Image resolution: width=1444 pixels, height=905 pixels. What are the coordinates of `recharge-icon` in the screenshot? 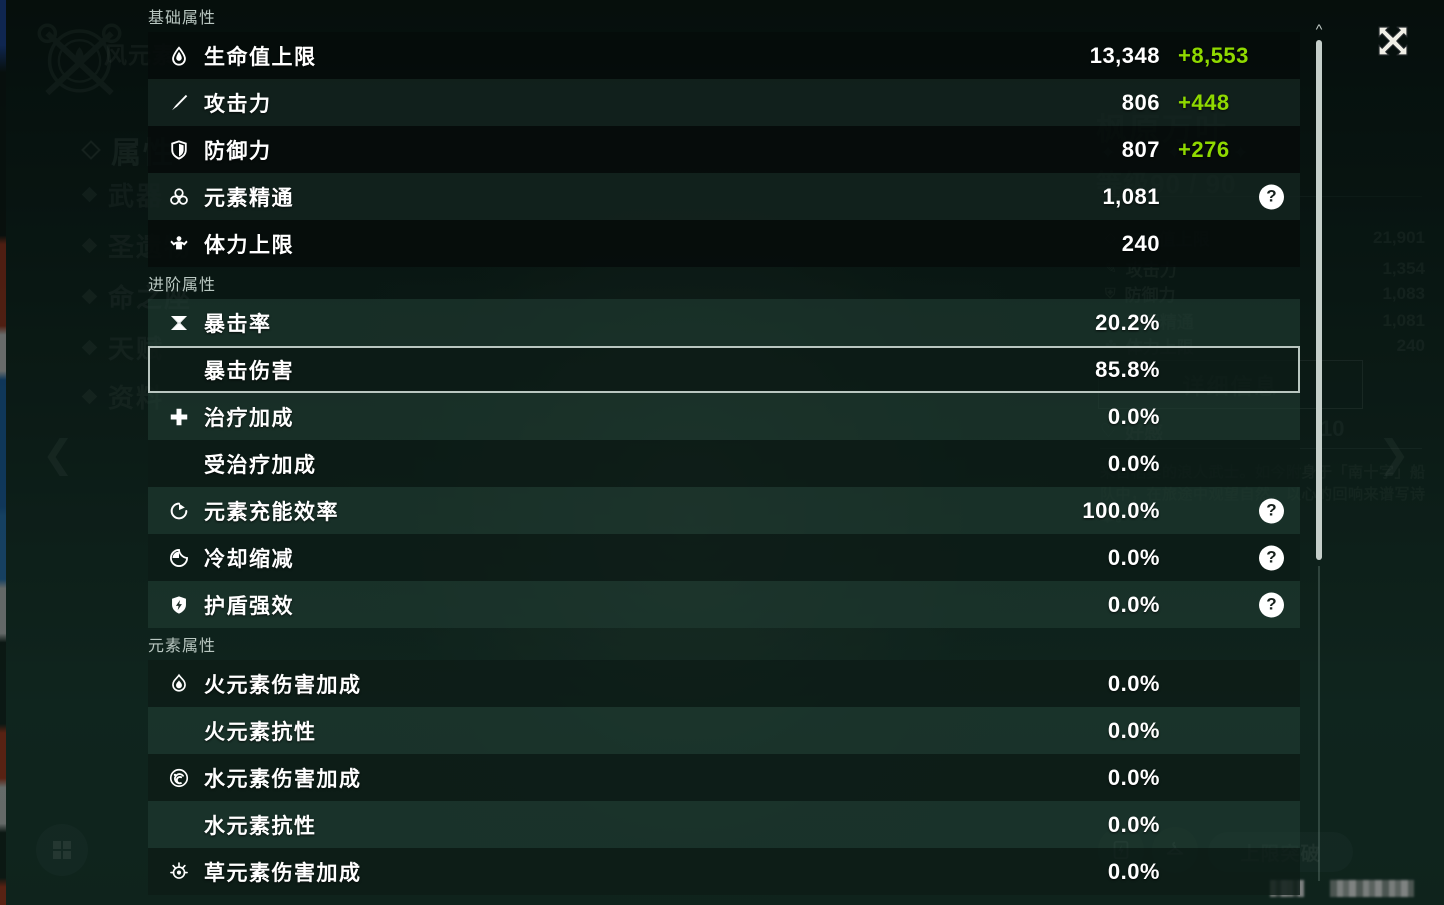 It's located at (179, 511).